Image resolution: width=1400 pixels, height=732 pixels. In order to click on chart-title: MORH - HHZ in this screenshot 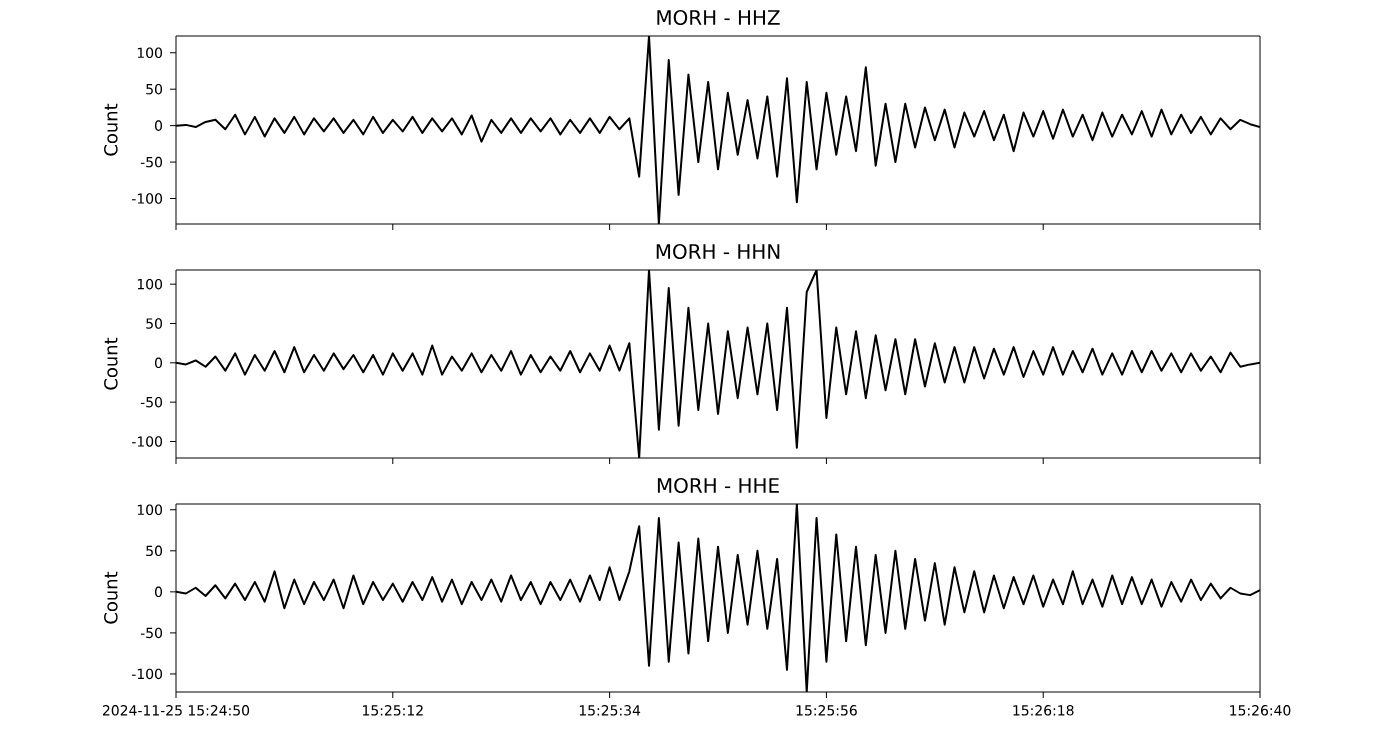, I will do `click(718, 17)`.